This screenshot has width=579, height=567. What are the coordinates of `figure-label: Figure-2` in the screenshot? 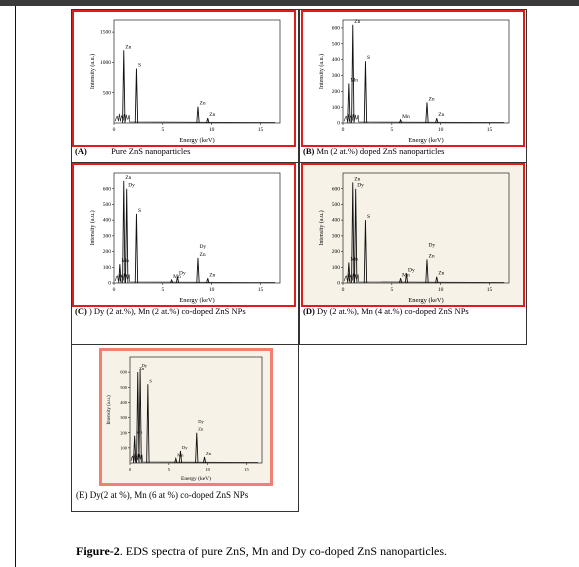 It's located at (98, 551).